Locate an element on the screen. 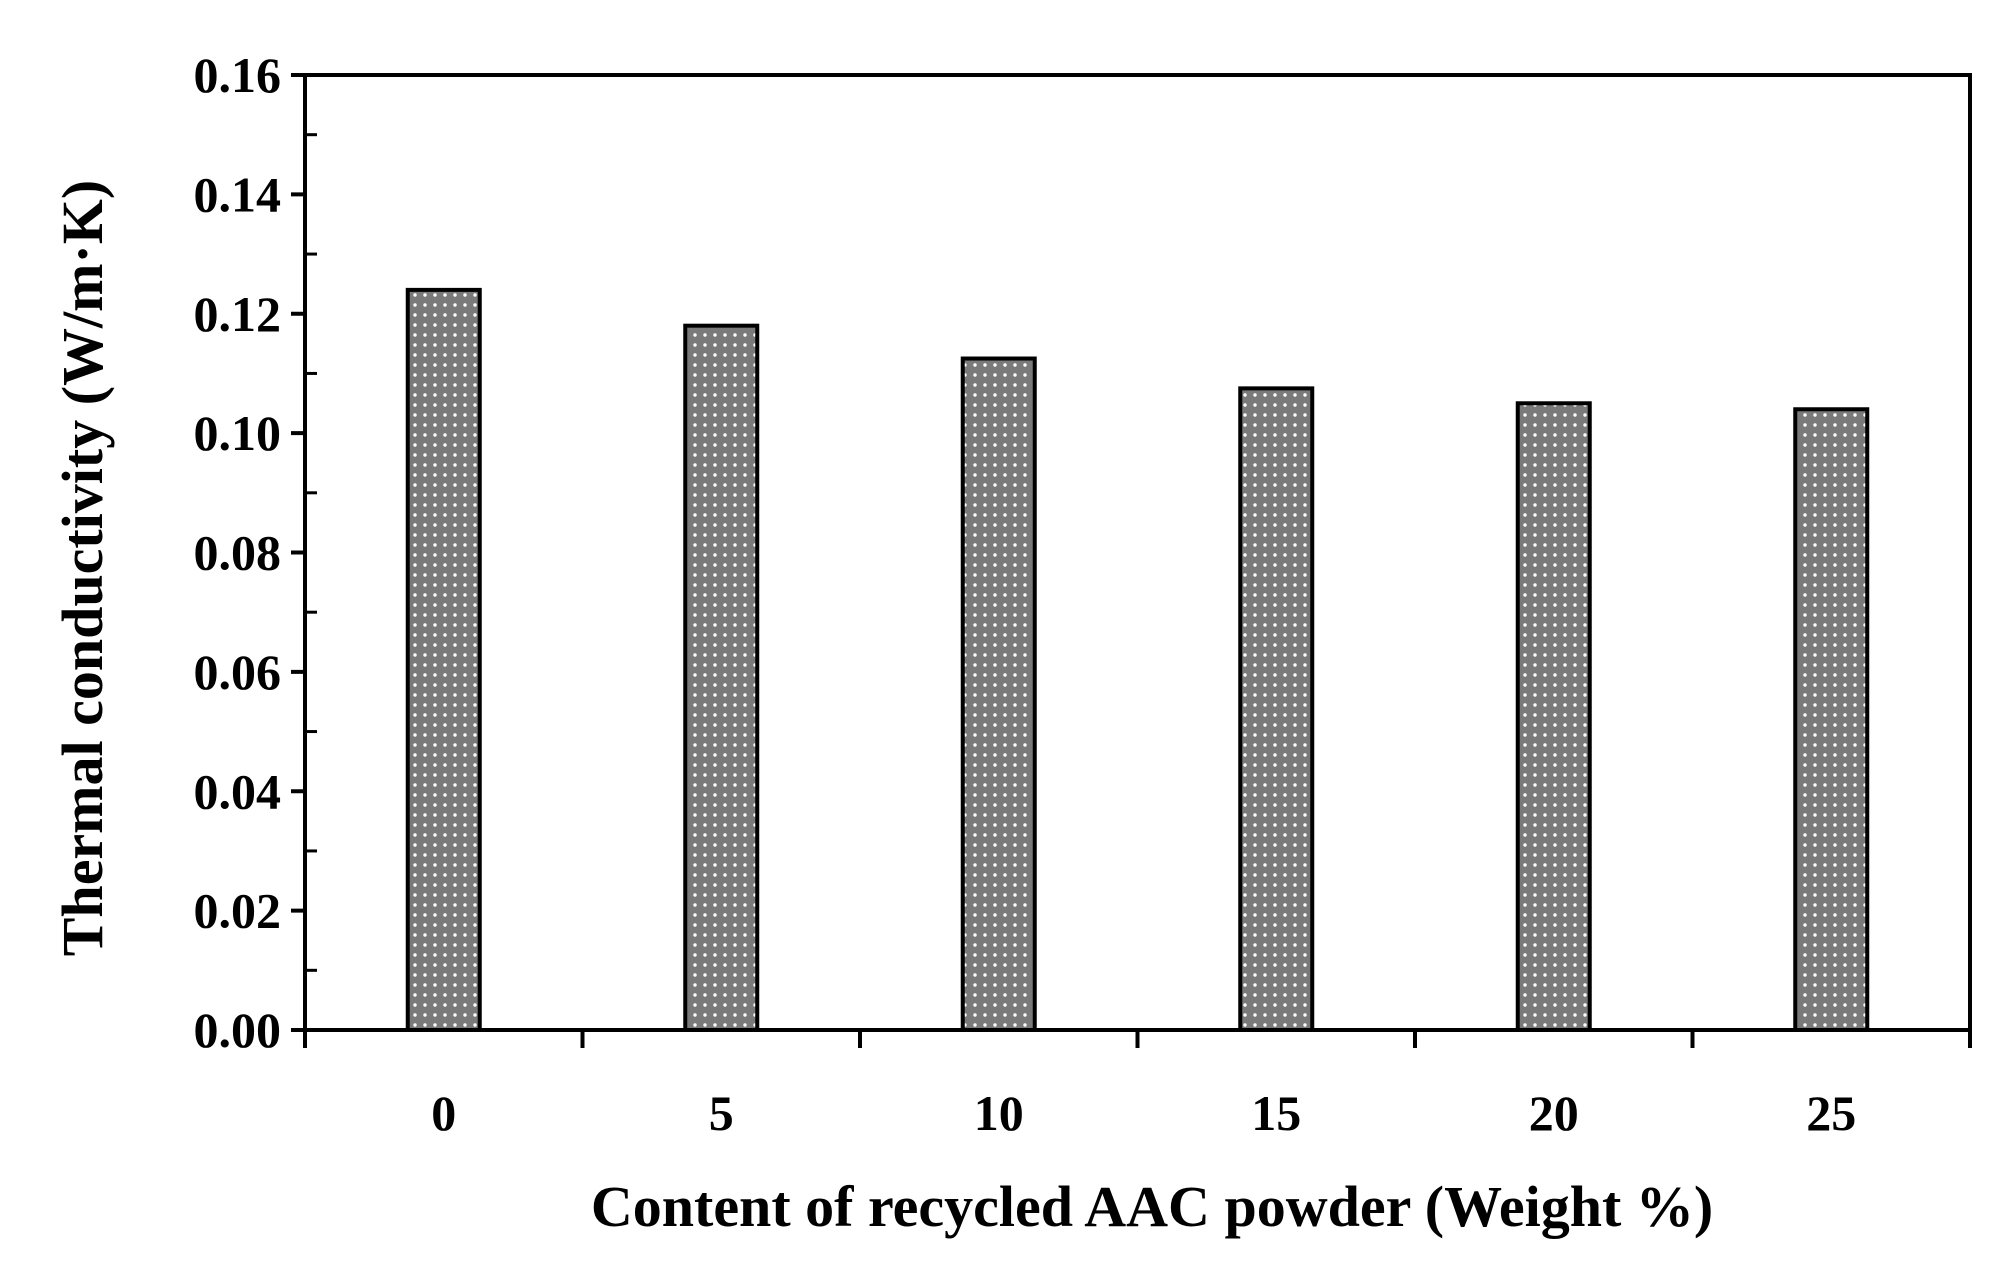 This screenshot has width=1996, height=1277. x-tick-label-5: 5 is located at coordinates (721, 1113).